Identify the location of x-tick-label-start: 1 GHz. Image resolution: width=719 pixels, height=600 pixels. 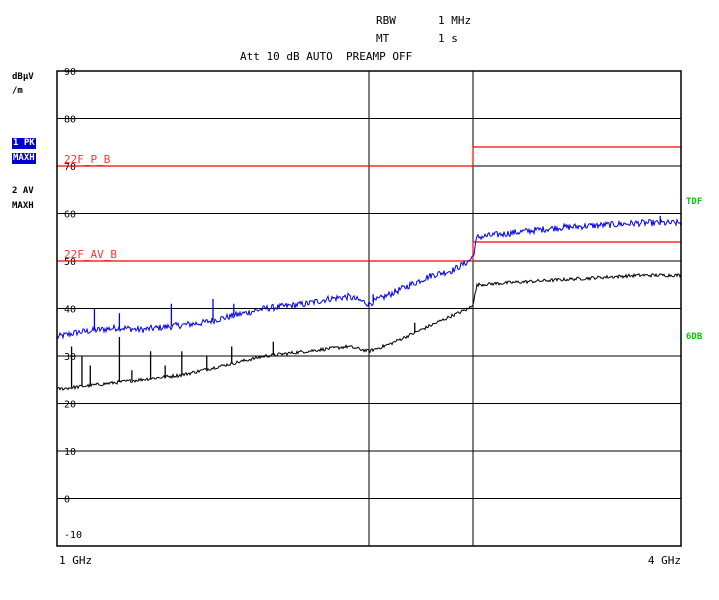
(75, 560).